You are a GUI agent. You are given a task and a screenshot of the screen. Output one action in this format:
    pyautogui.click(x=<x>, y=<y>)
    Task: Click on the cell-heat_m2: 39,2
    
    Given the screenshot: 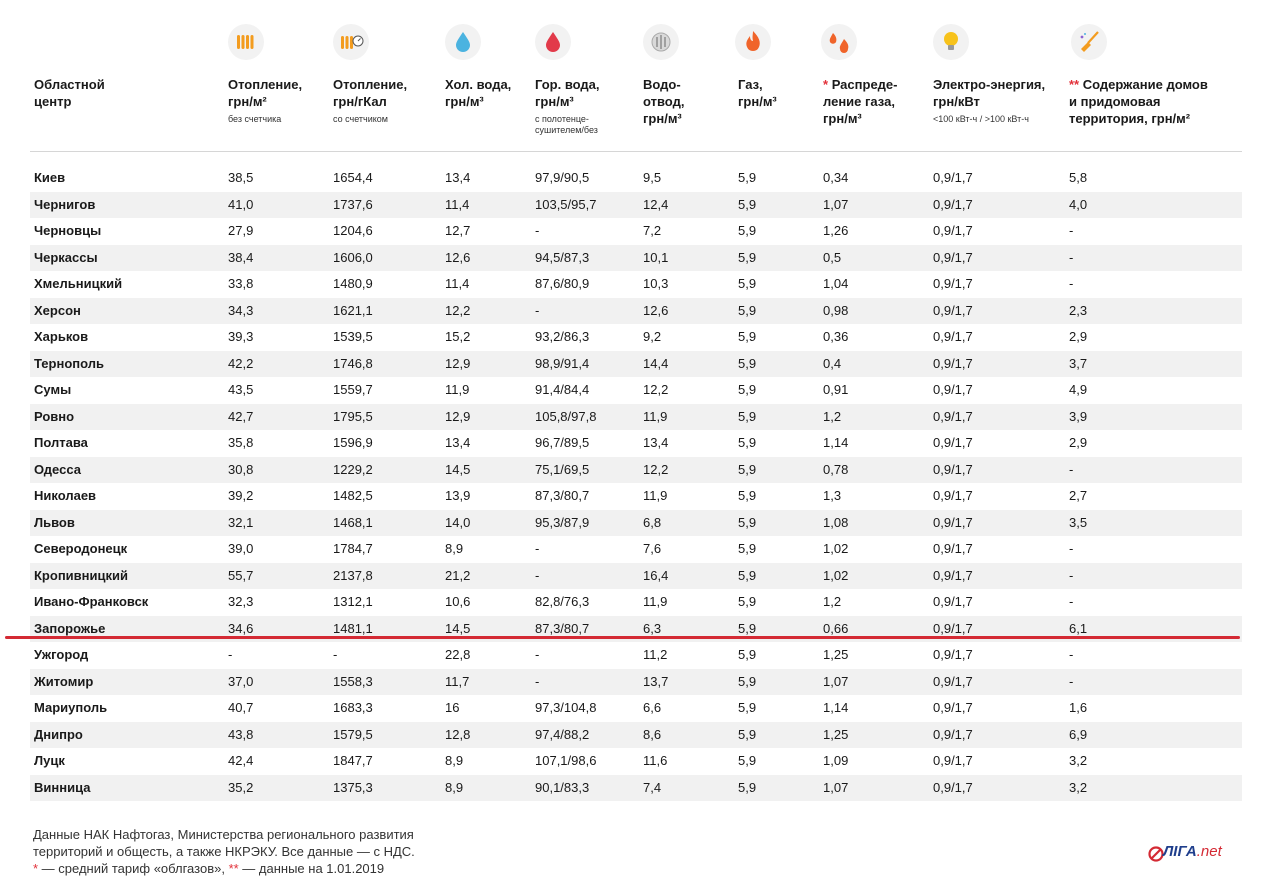 What is the action you would take?
    pyautogui.click(x=241, y=495)
    